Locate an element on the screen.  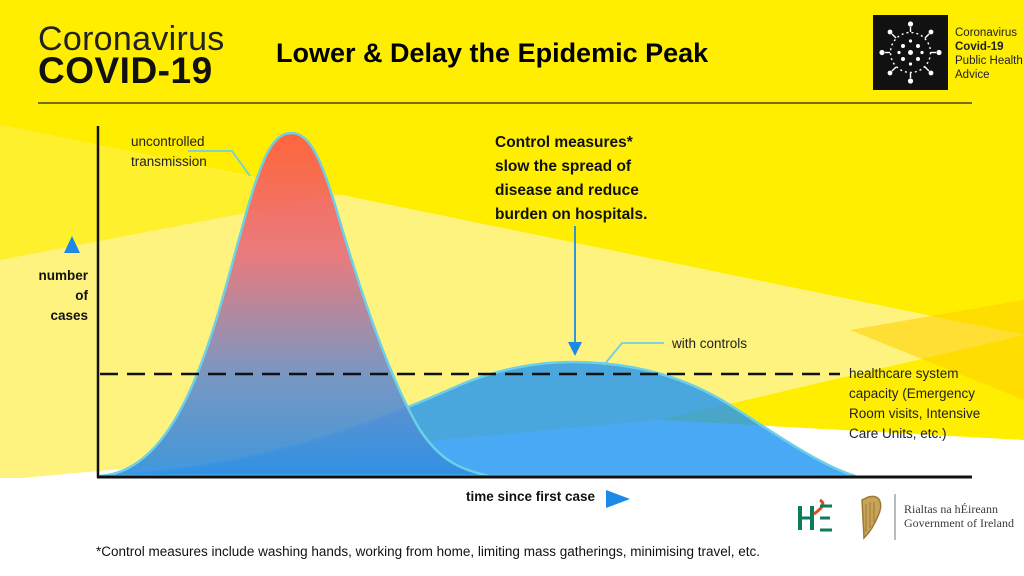
with-controls-leader is located at coordinates (633, 354).